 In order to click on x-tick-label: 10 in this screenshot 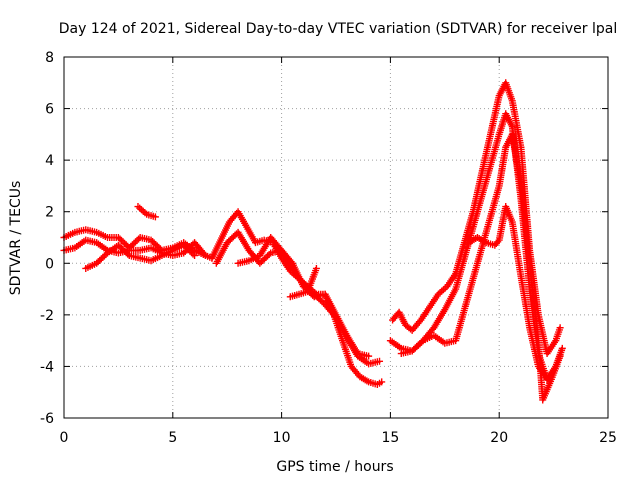, I will do `click(282, 438)`.